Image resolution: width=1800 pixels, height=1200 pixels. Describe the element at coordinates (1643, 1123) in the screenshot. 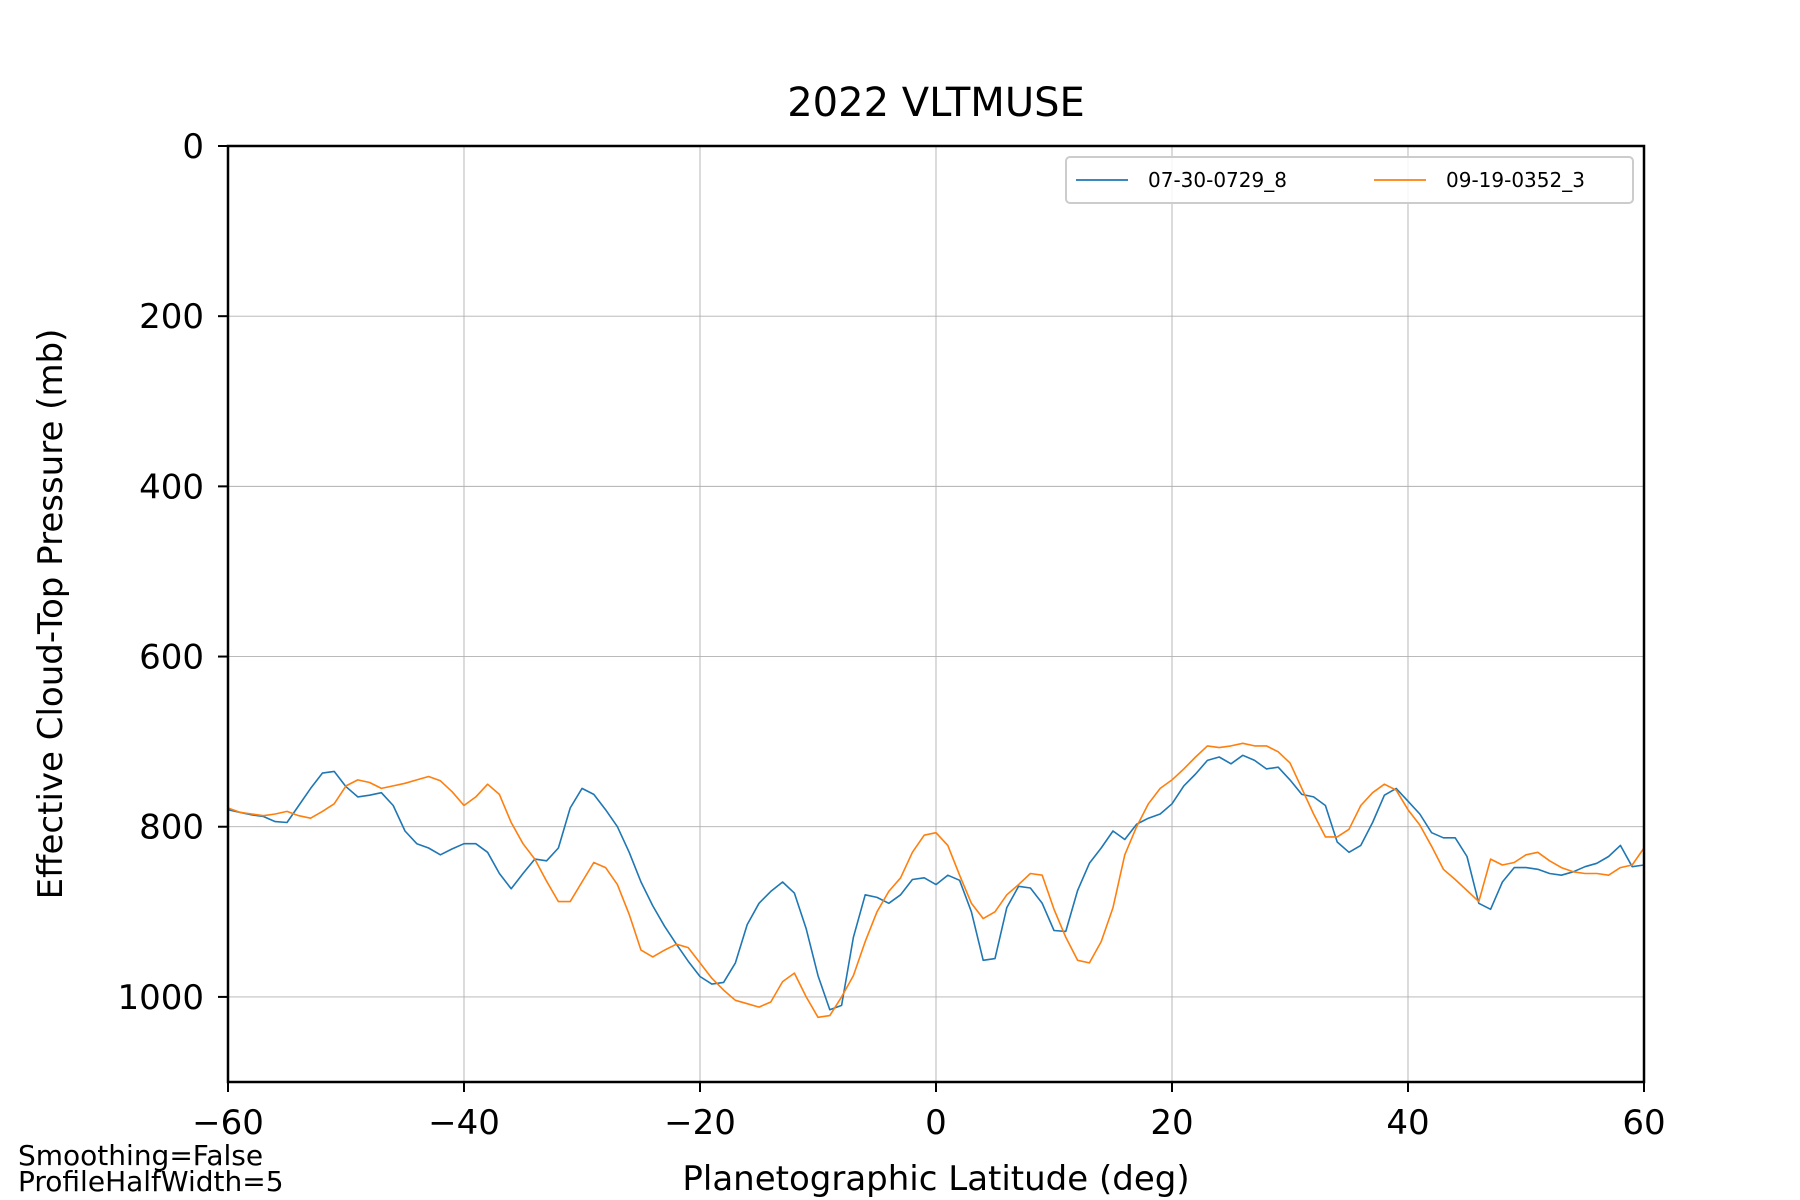

I see `x-tick-label: 60` at that location.